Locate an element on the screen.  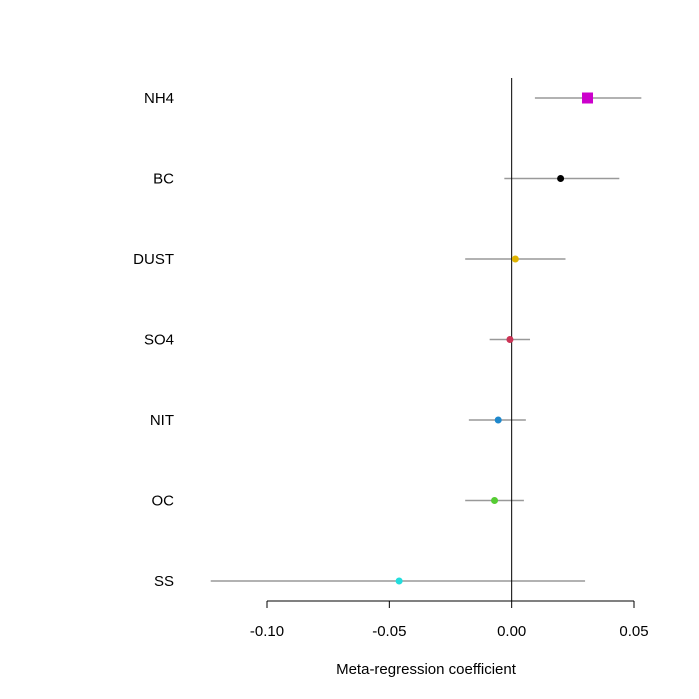
x-axis: -0.10 -0.05 0.00 0.05 is located at coordinates (449, 620).